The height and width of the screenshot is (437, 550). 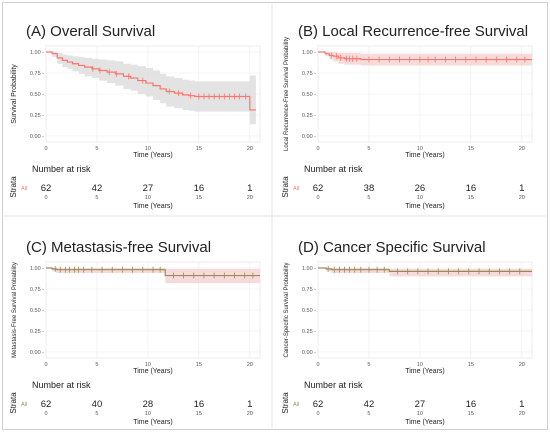 I want to click on x-tick-label: 0, so click(x=317, y=149).